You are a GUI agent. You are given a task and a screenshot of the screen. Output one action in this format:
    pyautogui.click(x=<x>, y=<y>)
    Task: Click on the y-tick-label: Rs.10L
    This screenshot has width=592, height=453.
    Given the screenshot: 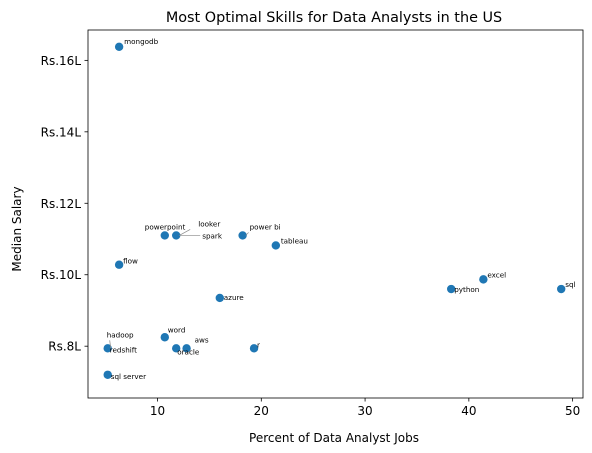 What is the action you would take?
    pyautogui.click(x=61, y=275)
    